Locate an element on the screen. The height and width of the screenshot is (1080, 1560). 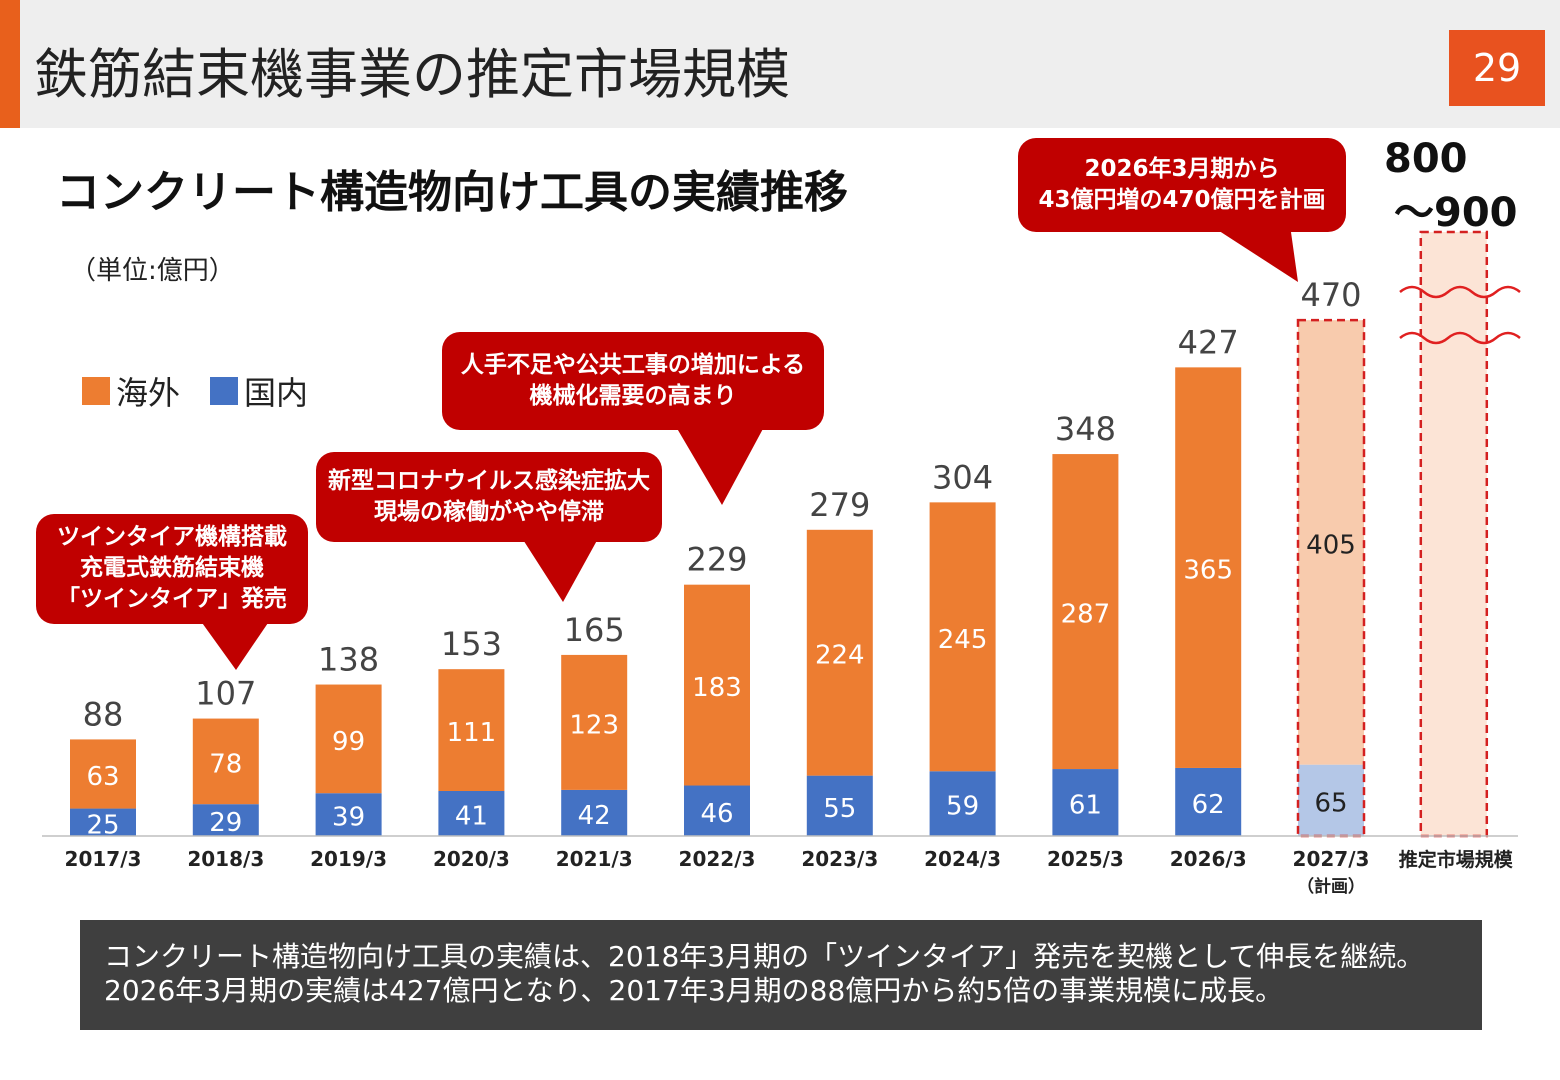
data-label-domestic: 62 is located at coordinates (1208, 805).